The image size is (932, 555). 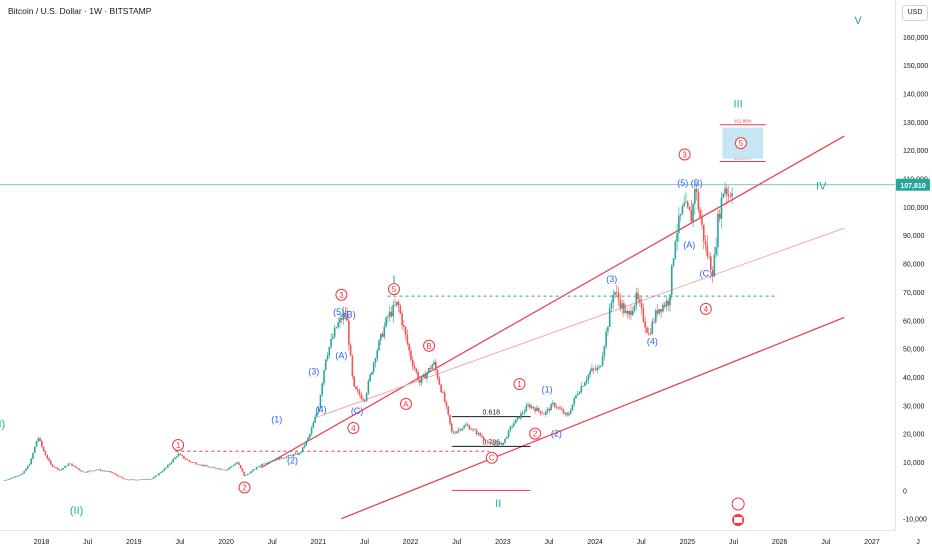 I want to click on price-tick-label: 150,000, so click(x=915, y=66).